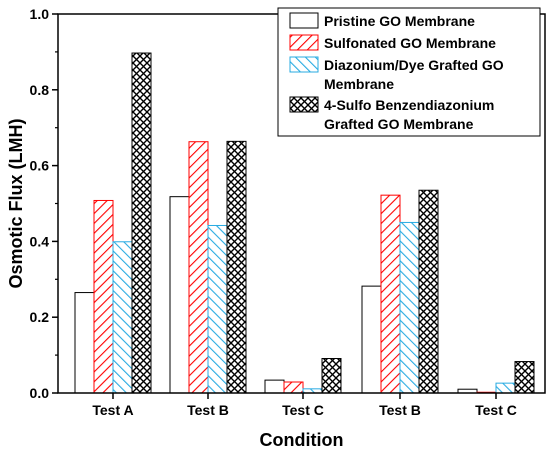 This screenshot has width=550, height=455. I want to click on x-tick-label: Test A, so click(112, 410).